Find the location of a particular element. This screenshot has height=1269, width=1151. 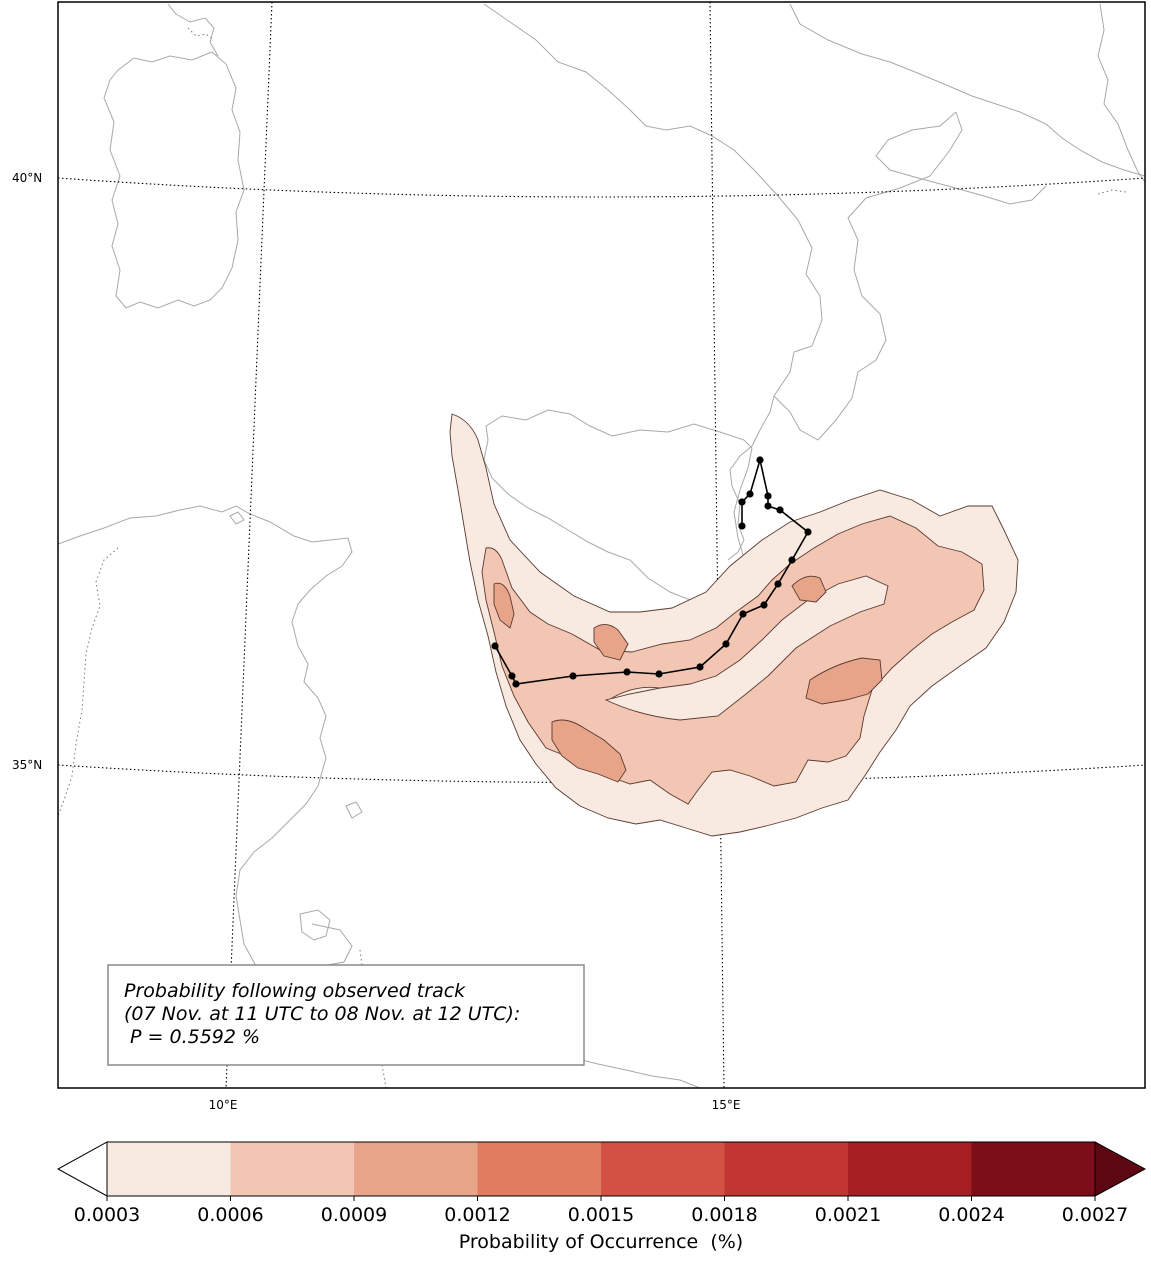

coastline-lampedusa-djerba is located at coordinates (315, 925).